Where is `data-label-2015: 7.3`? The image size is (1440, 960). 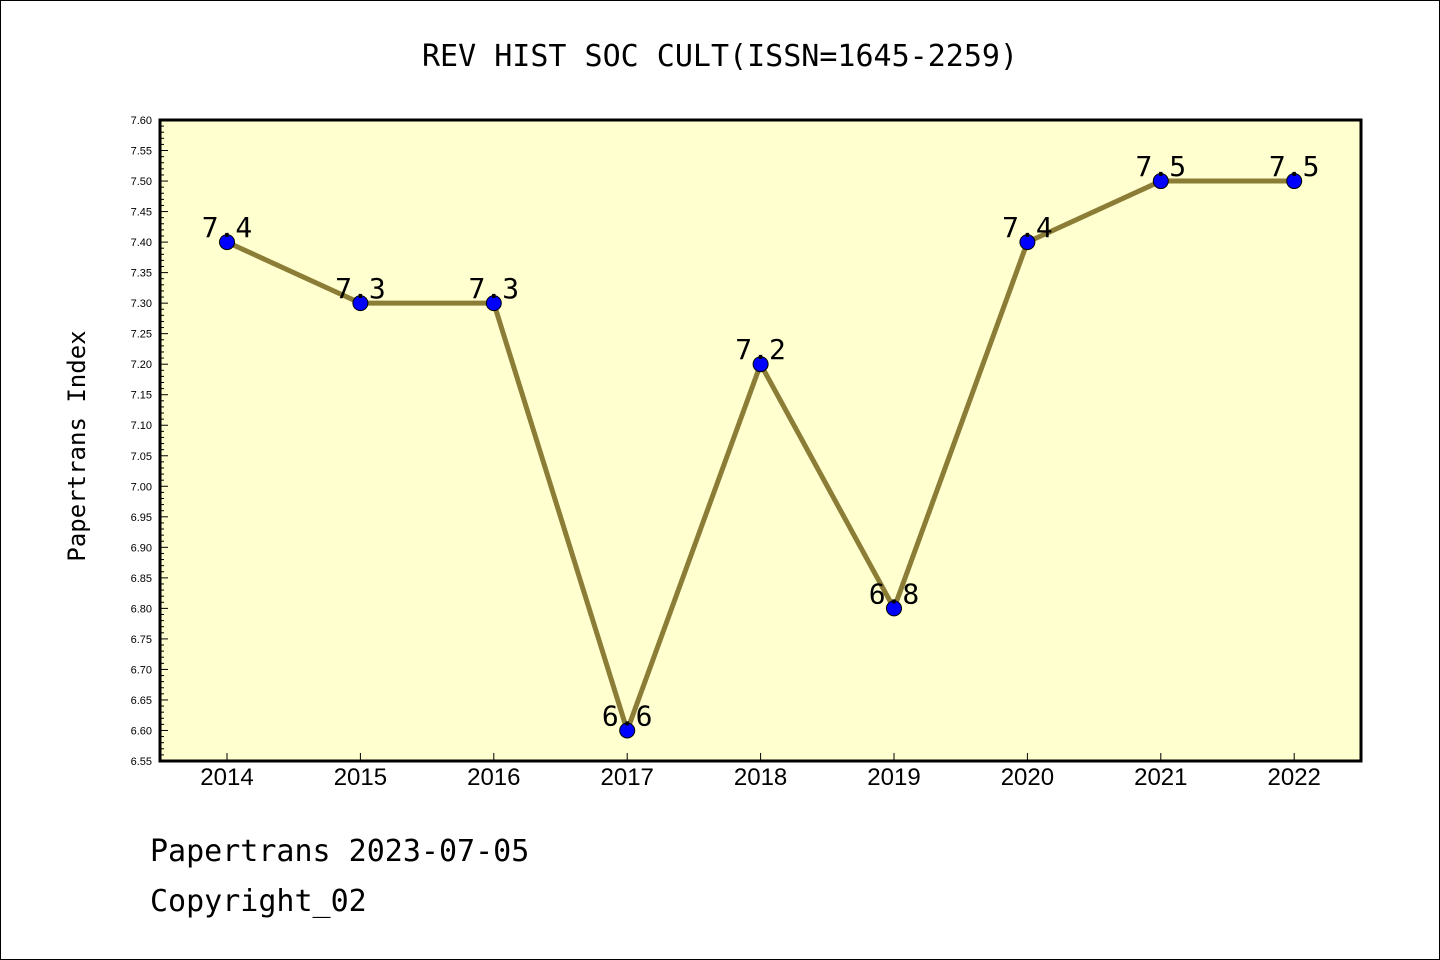
data-label-2015: 7.3 is located at coordinates (360, 288).